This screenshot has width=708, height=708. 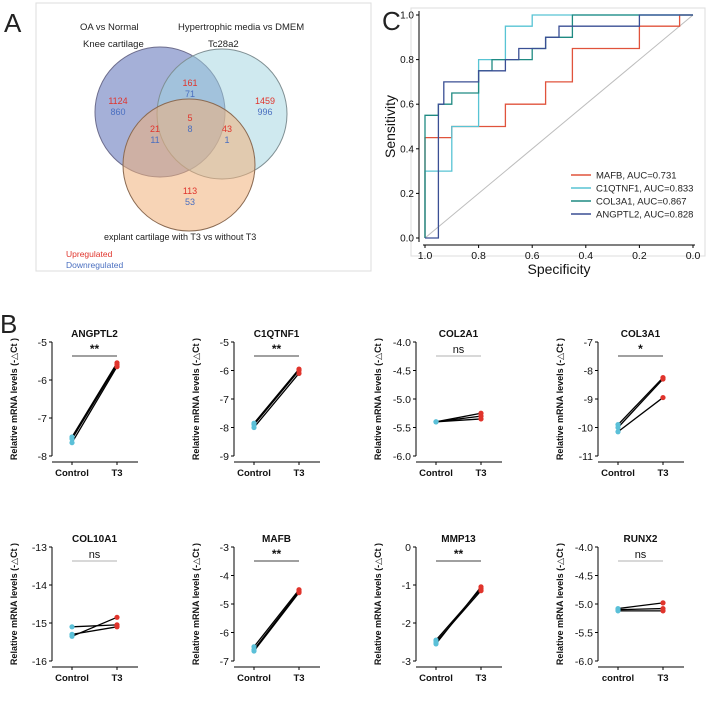 What do you see at coordinates (117, 101) in the screenshot?
I see `venn-count-up-A_only: 1124` at bounding box center [117, 101].